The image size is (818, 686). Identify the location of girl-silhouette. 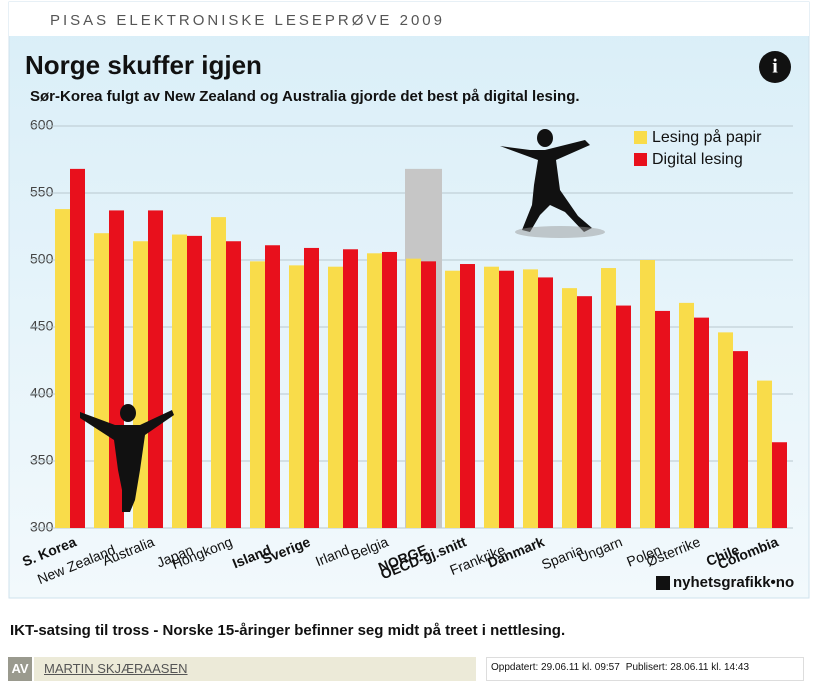
(552, 183).